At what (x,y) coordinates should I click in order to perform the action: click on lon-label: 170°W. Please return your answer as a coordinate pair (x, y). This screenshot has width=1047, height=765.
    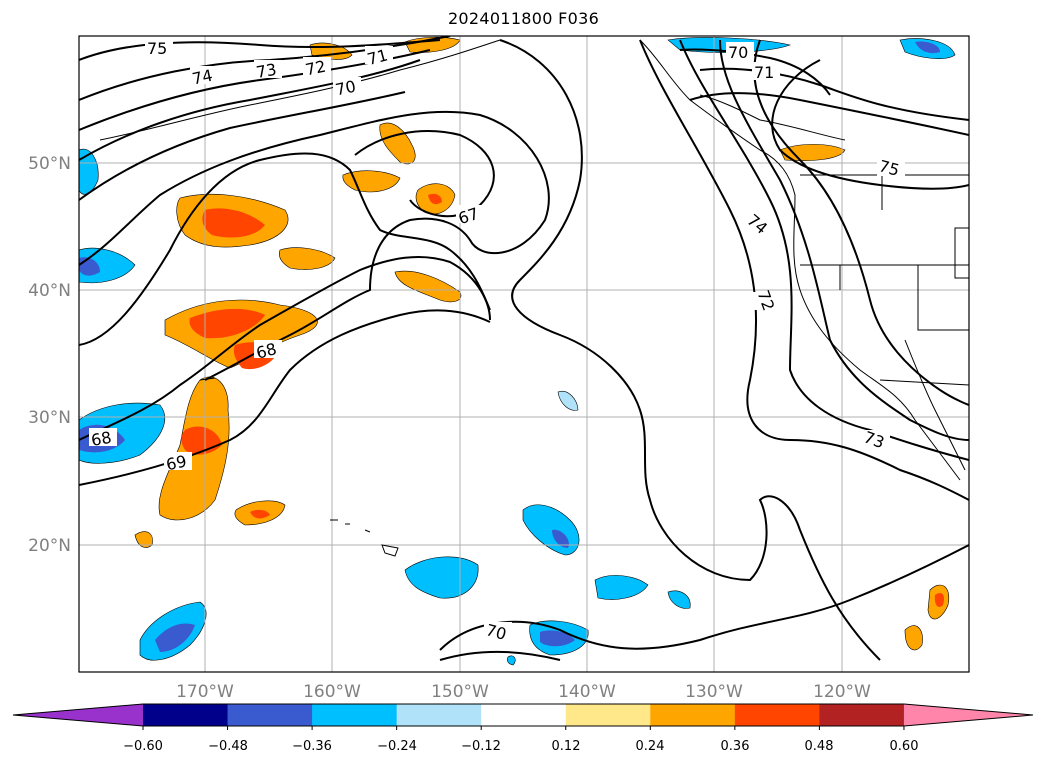
    Looking at the image, I should click on (205, 692).